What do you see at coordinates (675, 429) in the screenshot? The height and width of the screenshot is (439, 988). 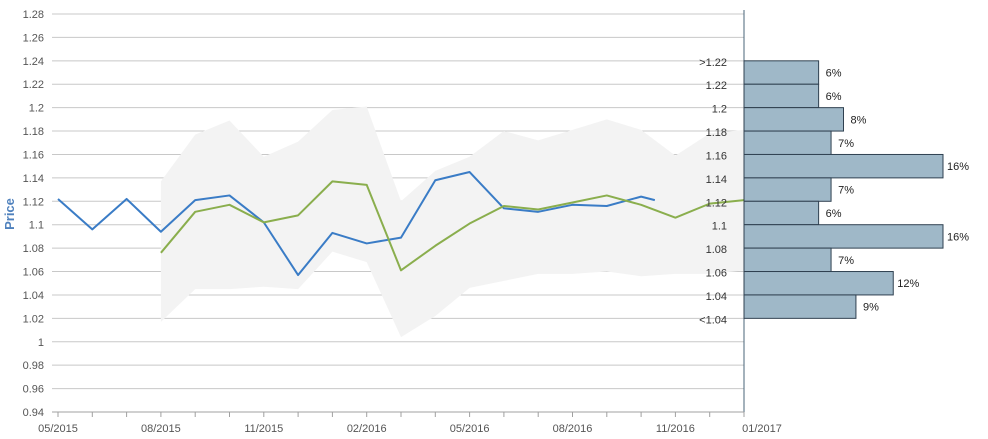 I see `x-tick-label: 11/2016` at bounding box center [675, 429].